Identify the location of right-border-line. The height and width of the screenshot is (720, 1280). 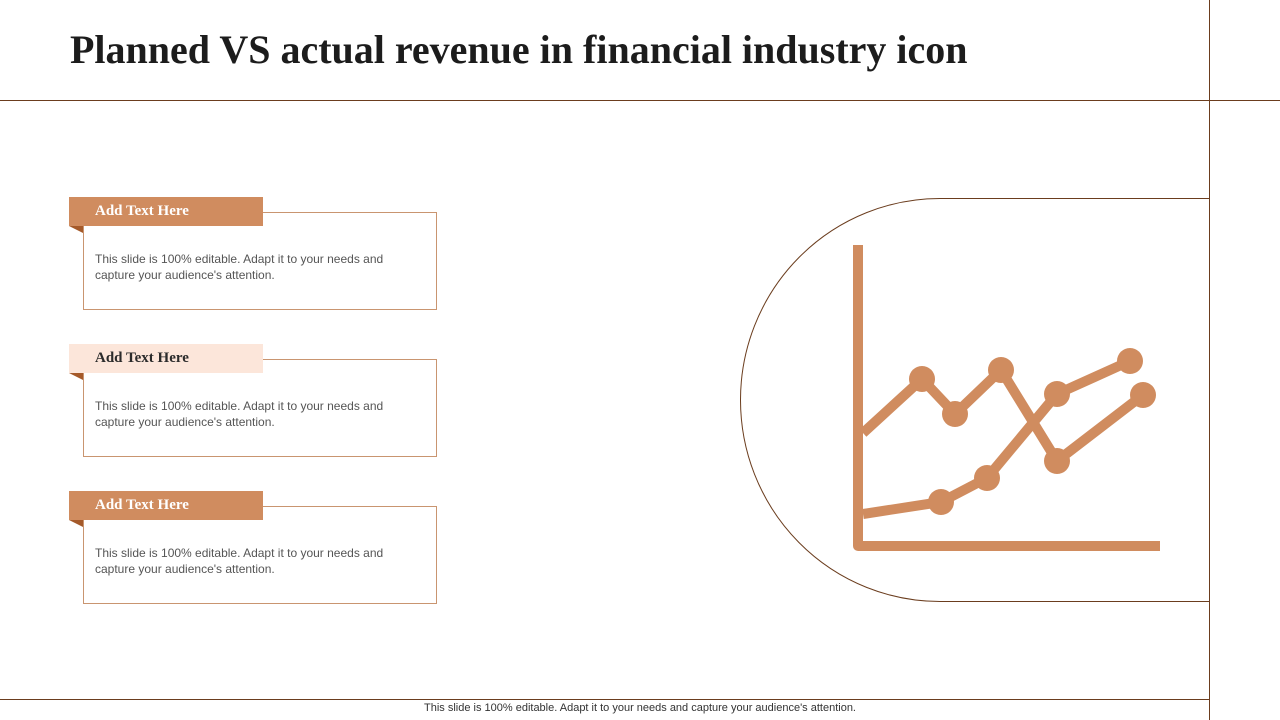
(1209, 360).